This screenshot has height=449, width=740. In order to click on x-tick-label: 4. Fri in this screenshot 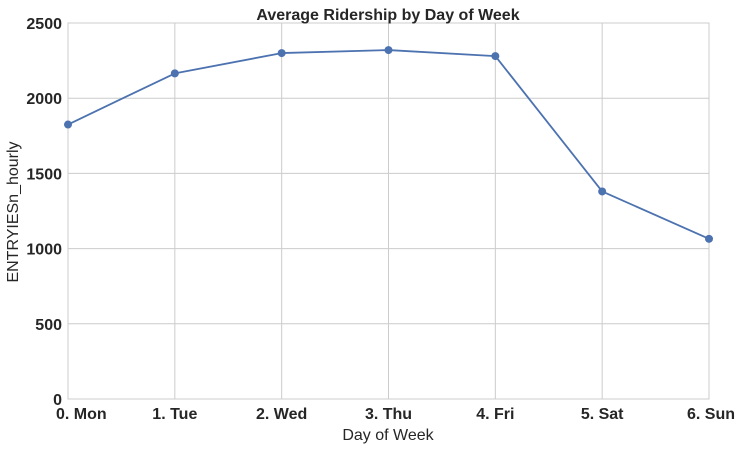, I will do `click(495, 414)`.